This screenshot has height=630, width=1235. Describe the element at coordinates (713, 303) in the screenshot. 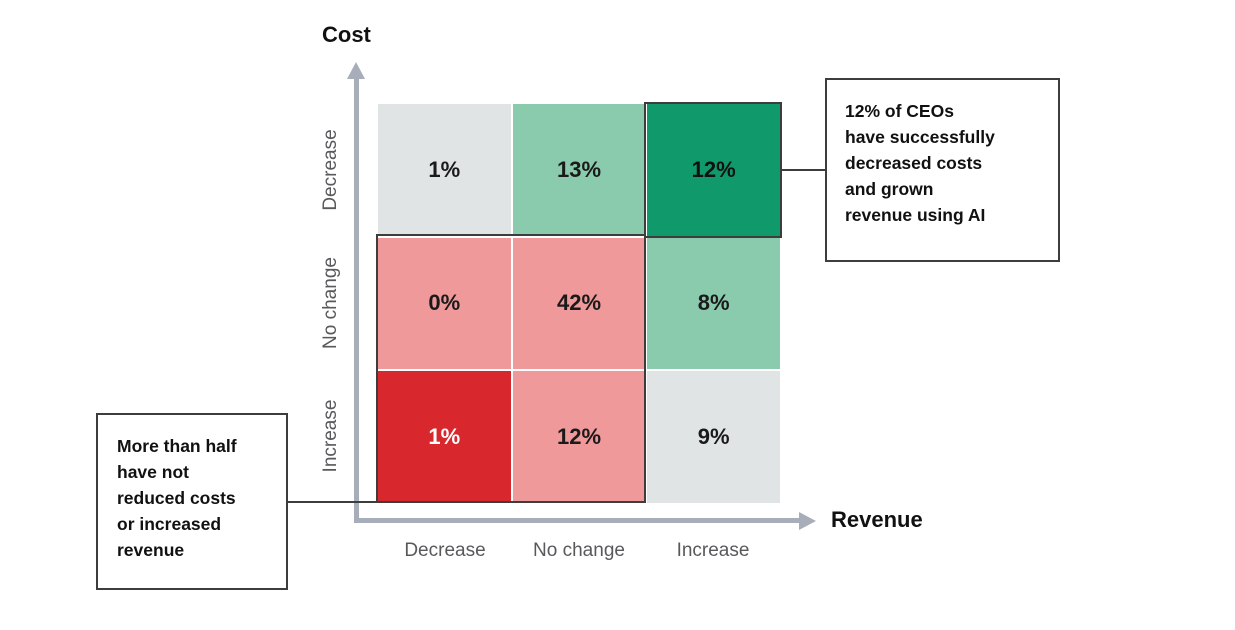

I see `matrix-cell-cost-nochange-rev-increase: 8%` at that location.